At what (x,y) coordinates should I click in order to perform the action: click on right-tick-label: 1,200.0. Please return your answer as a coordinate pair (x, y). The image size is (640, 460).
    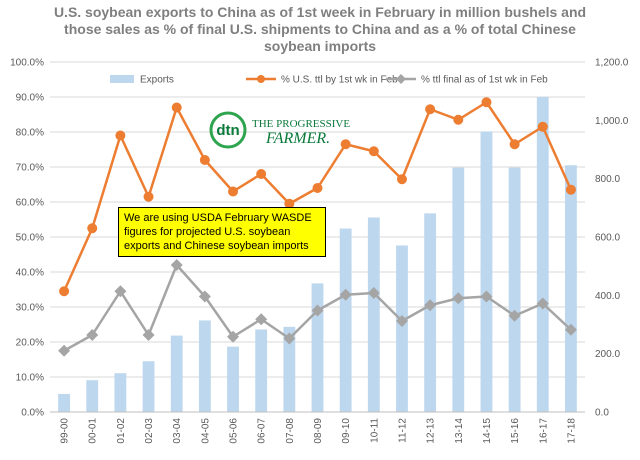
    Looking at the image, I should click on (612, 63).